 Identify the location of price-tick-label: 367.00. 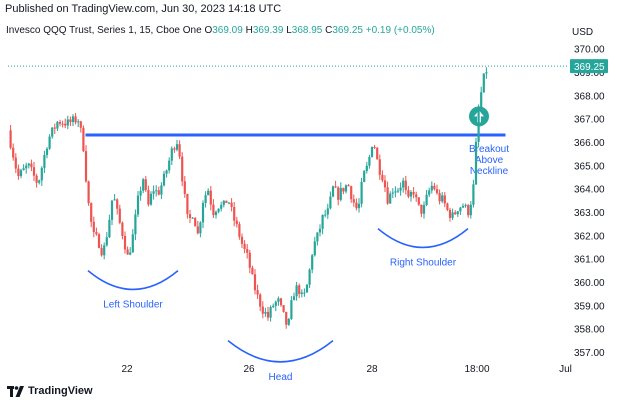
(589, 120).